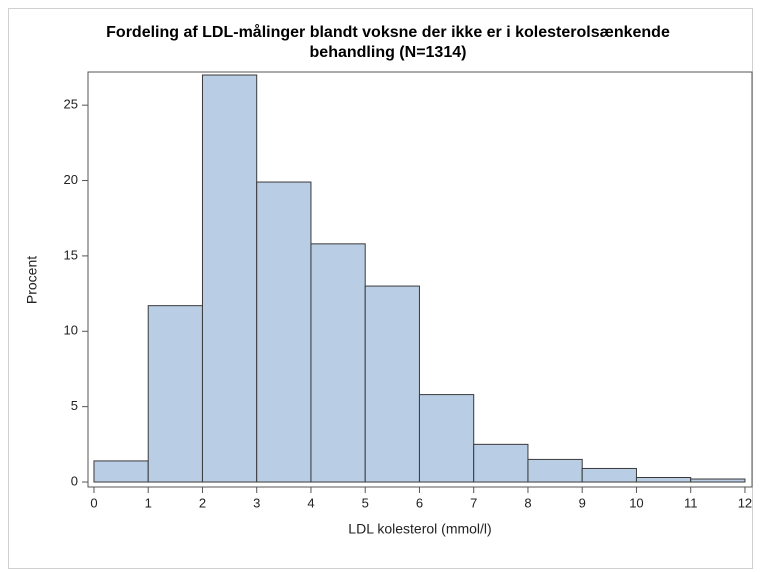  What do you see at coordinates (419, 529) in the screenshot?
I see `x-axis-label: LDL kolesterol (mmol/l)` at bounding box center [419, 529].